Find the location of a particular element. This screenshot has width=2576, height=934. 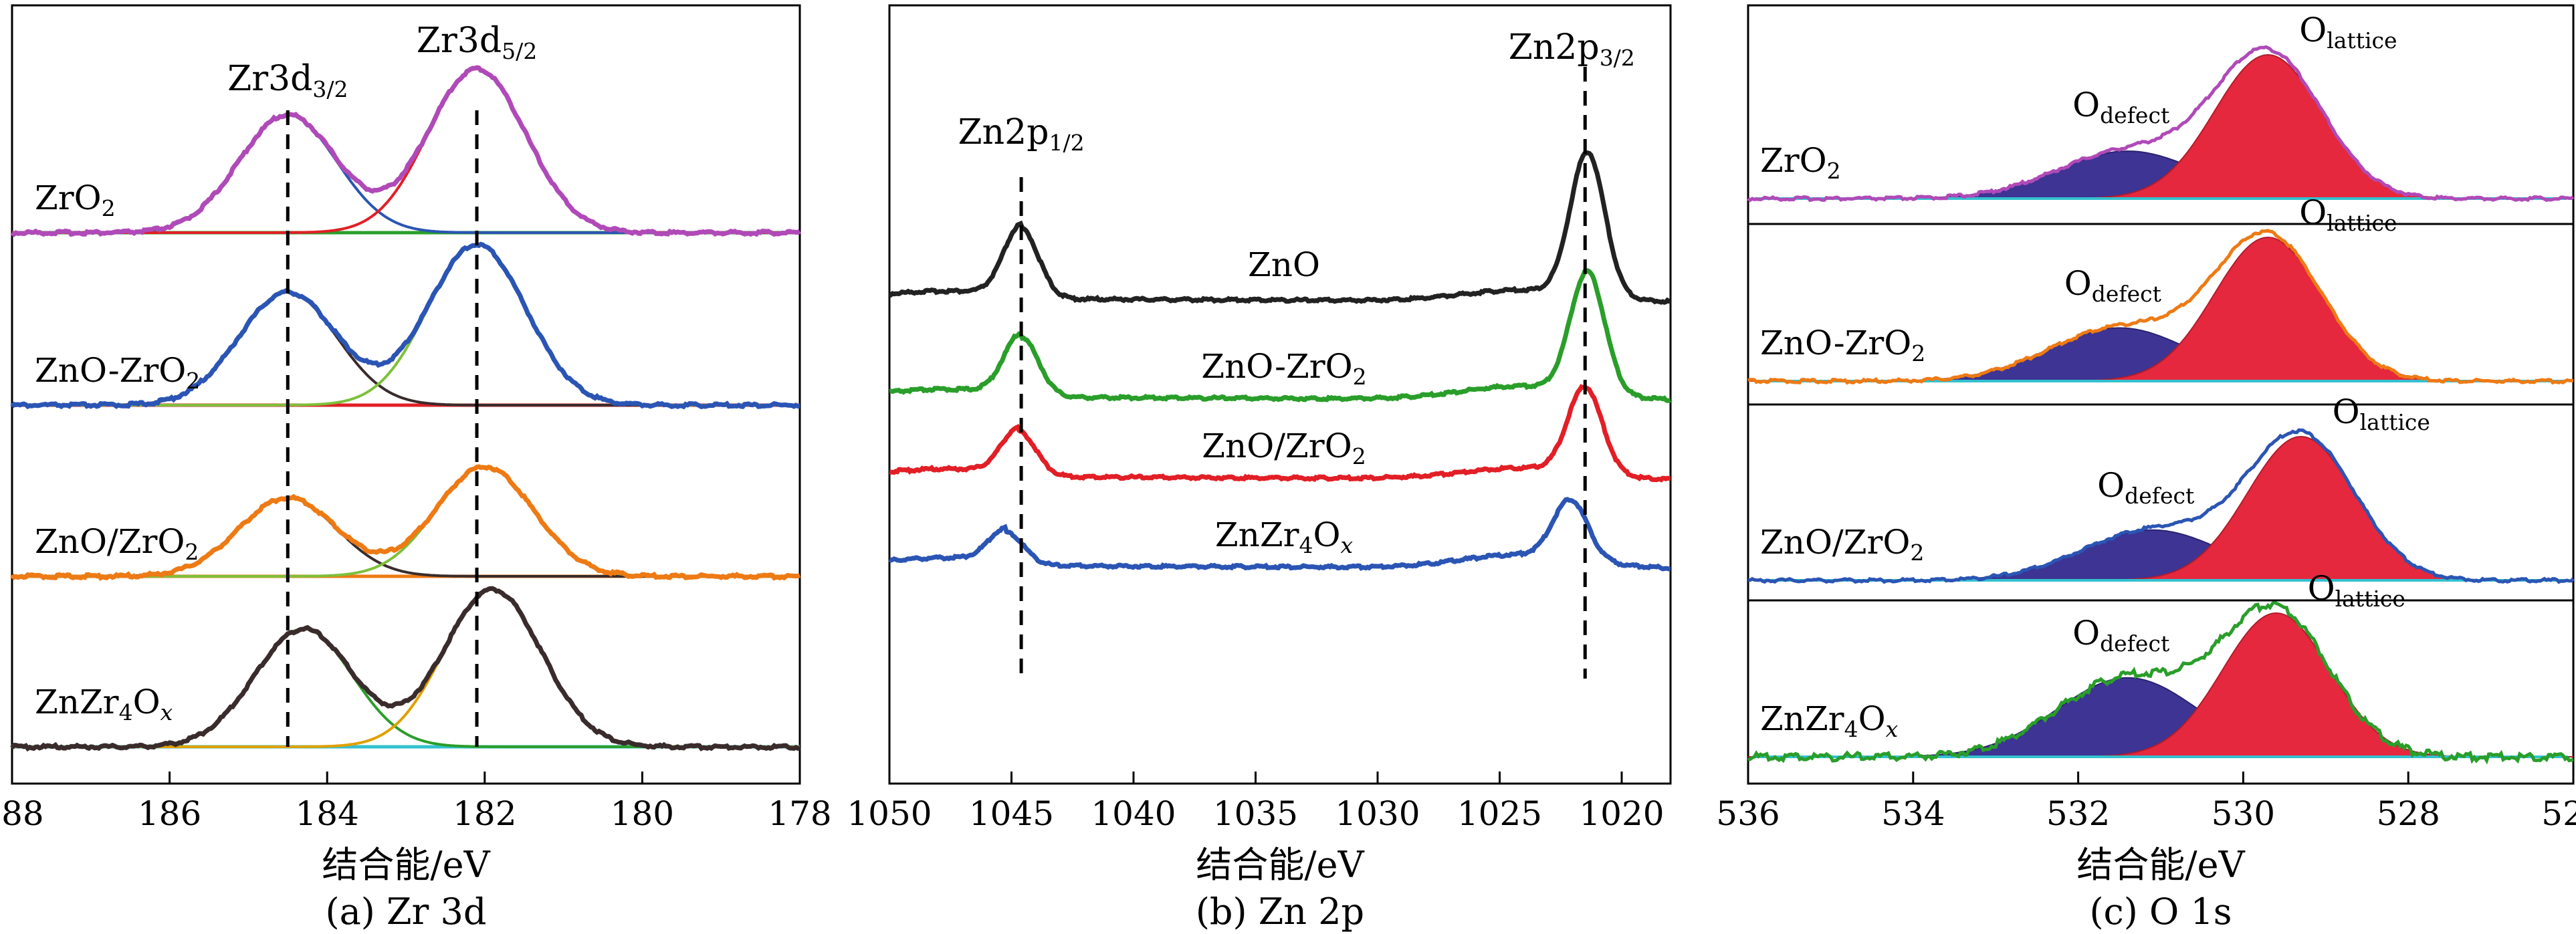

a-series-label-3: ZnZr4Ox is located at coordinates (104, 704).